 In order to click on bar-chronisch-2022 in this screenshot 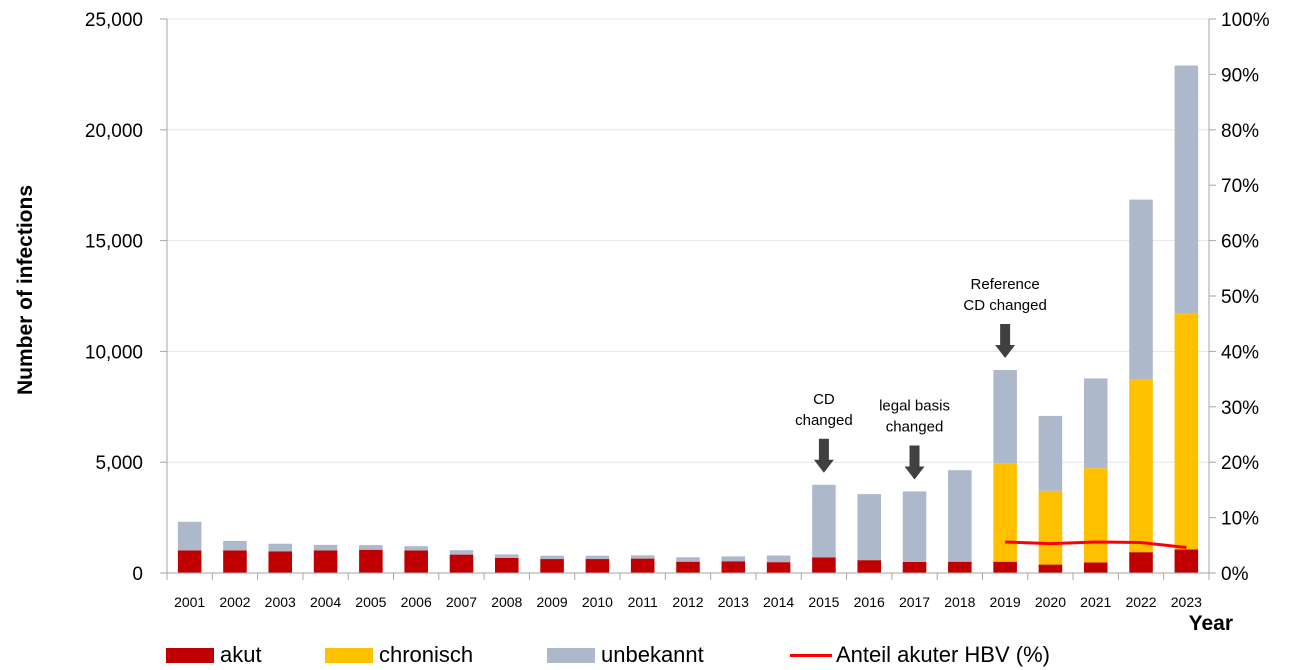, I will do `click(1141, 466)`.